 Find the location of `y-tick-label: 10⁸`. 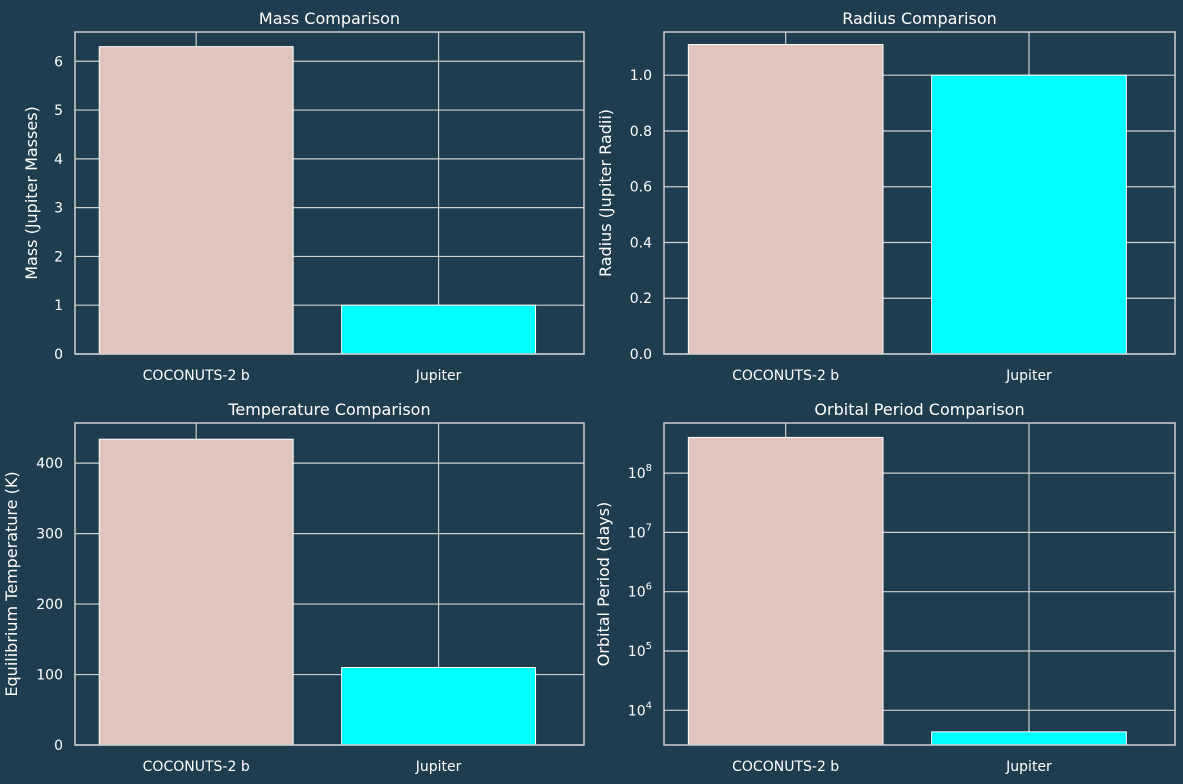

y-tick-label: 10⁸ is located at coordinates (640, 472).